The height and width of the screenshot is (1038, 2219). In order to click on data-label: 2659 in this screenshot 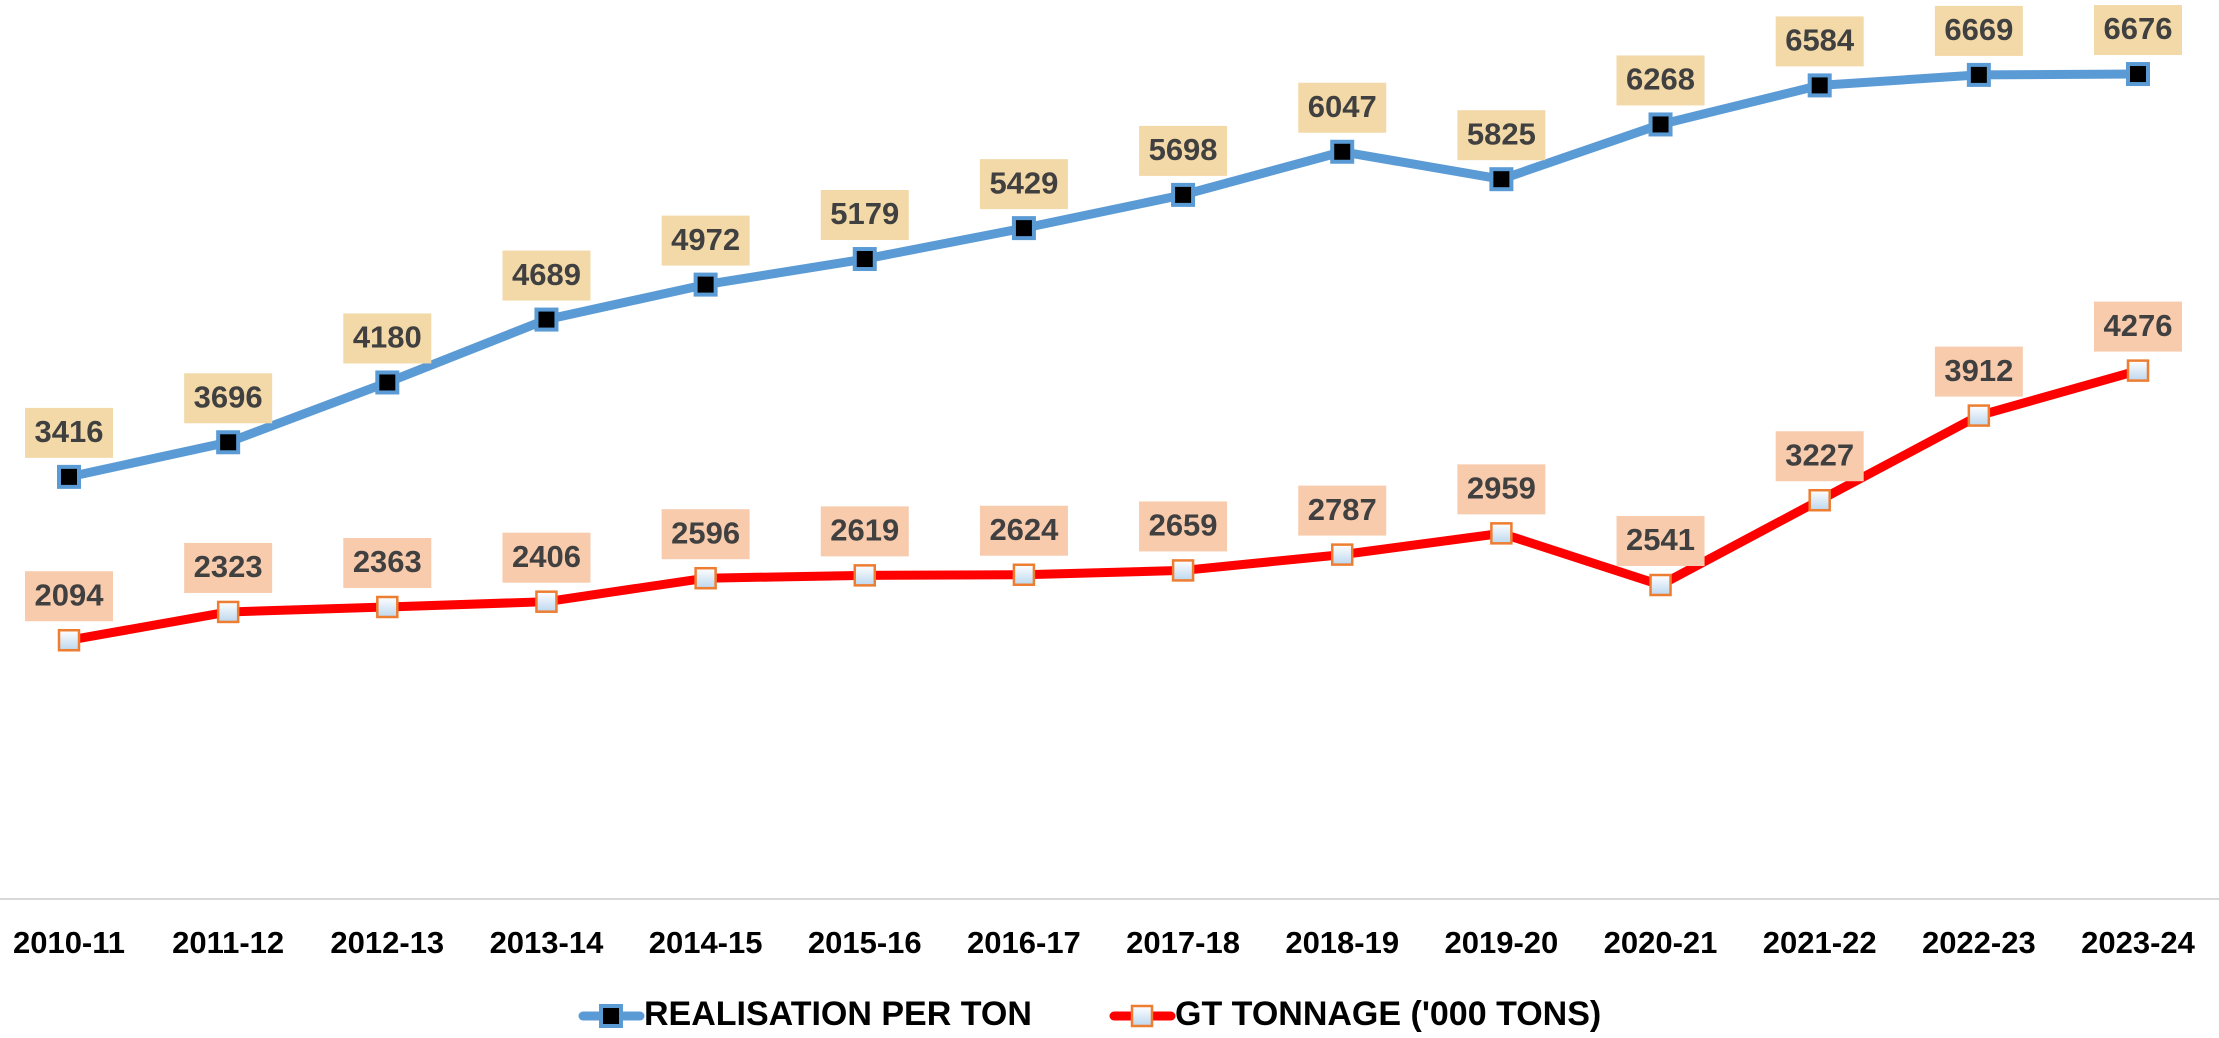, I will do `click(1183, 525)`.